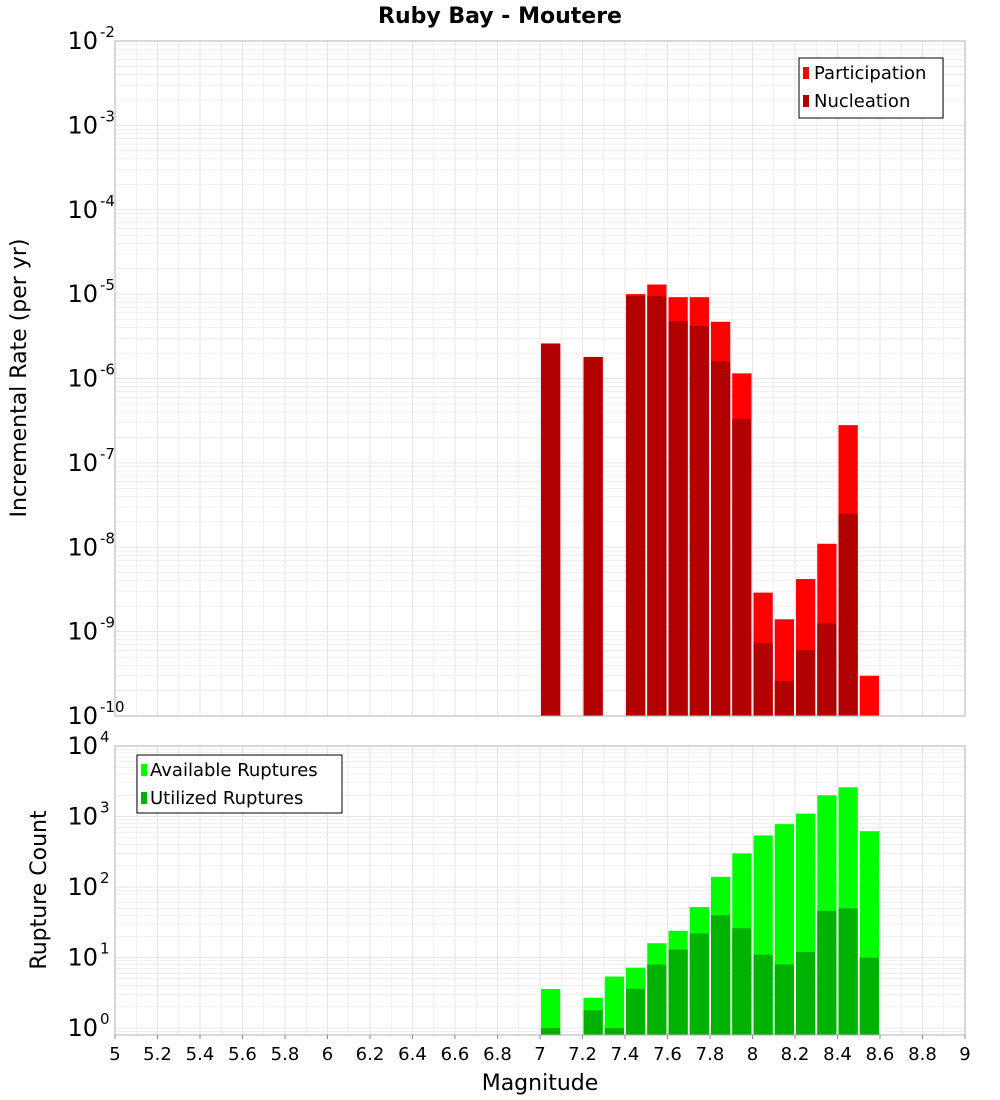 The image size is (1000, 1100). Describe the element at coordinates (157, 1054) in the screenshot. I see `x-tick-label: 5.2` at that location.